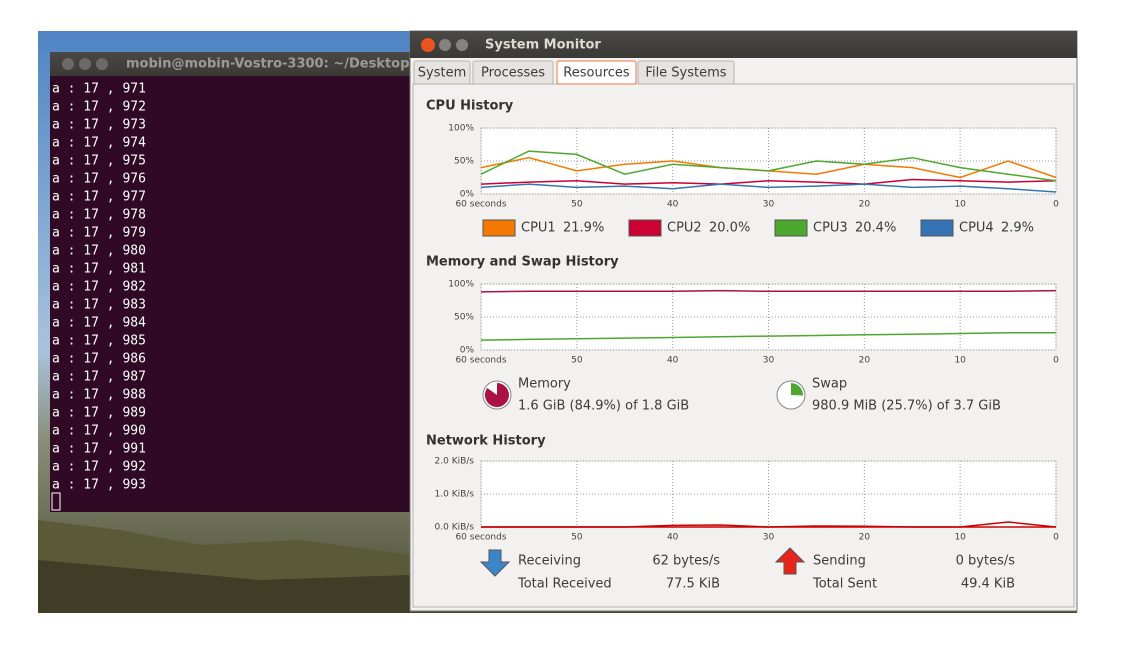 Image resolution: width=1127 pixels, height=645 pixels. I want to click on terminal-line: a : 17 , 993, so click(99, 485).